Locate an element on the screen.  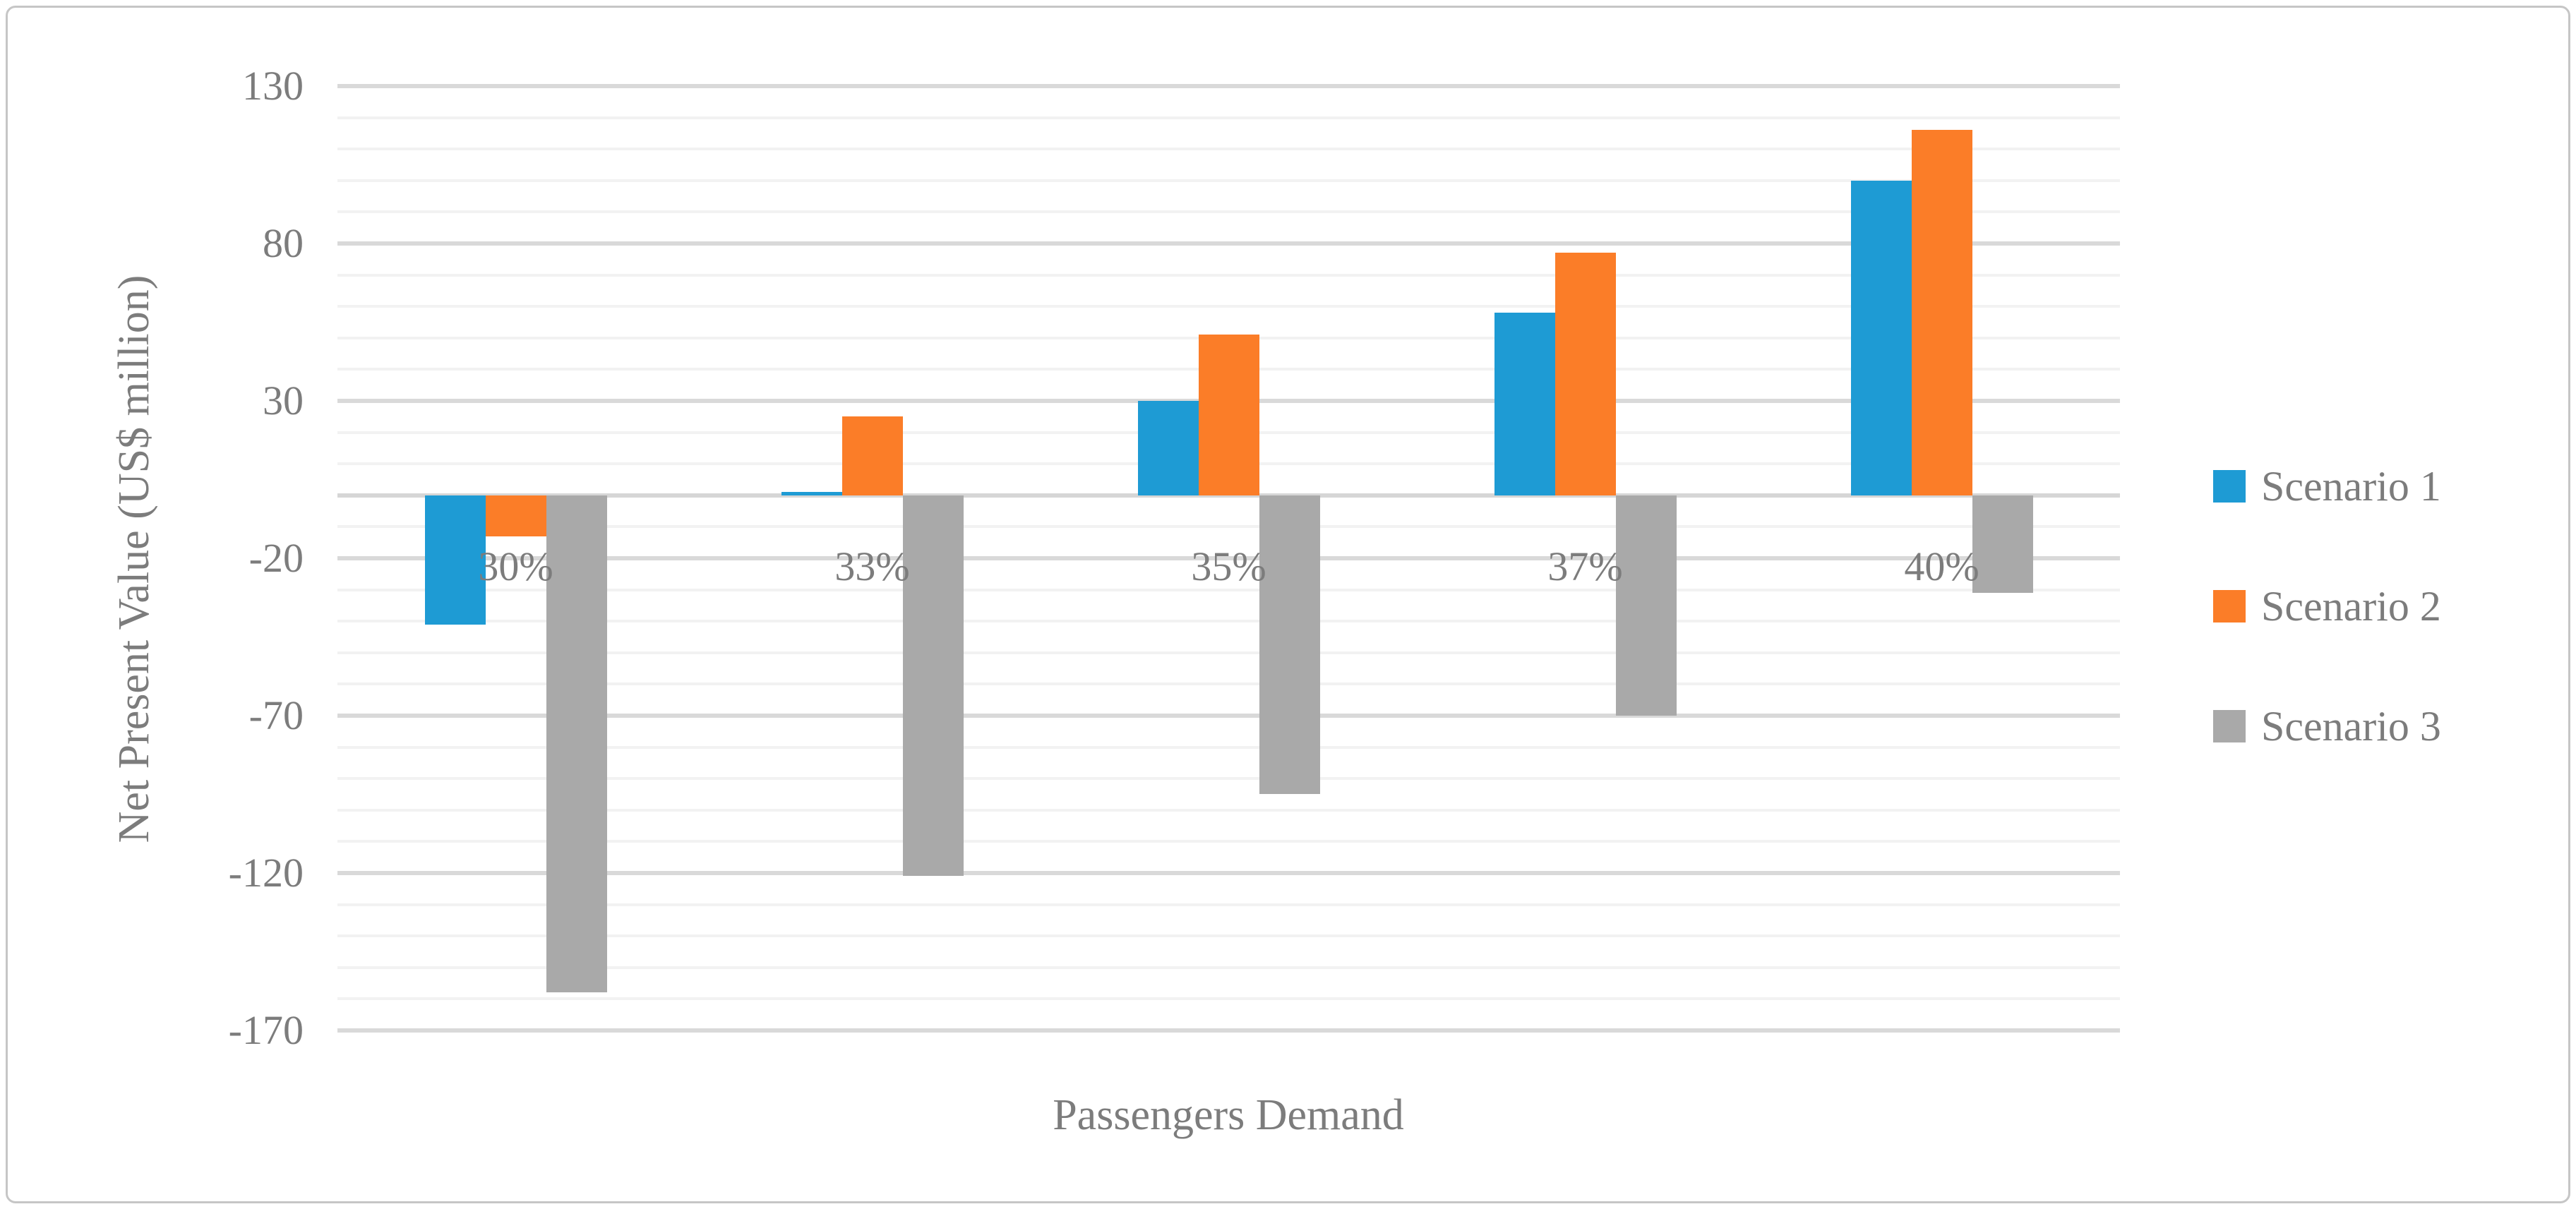
y-axis-tick-label: 30 is located at coordinates (283, 400).